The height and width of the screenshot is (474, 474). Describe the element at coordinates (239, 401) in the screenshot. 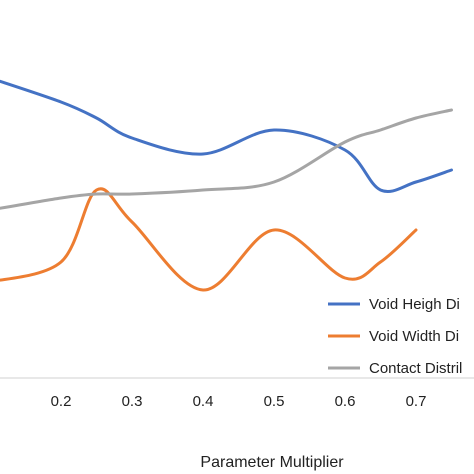

I see `x-tick-labels: 0.2 0.3 0.4 0.5 0.6 0.7` at that location.